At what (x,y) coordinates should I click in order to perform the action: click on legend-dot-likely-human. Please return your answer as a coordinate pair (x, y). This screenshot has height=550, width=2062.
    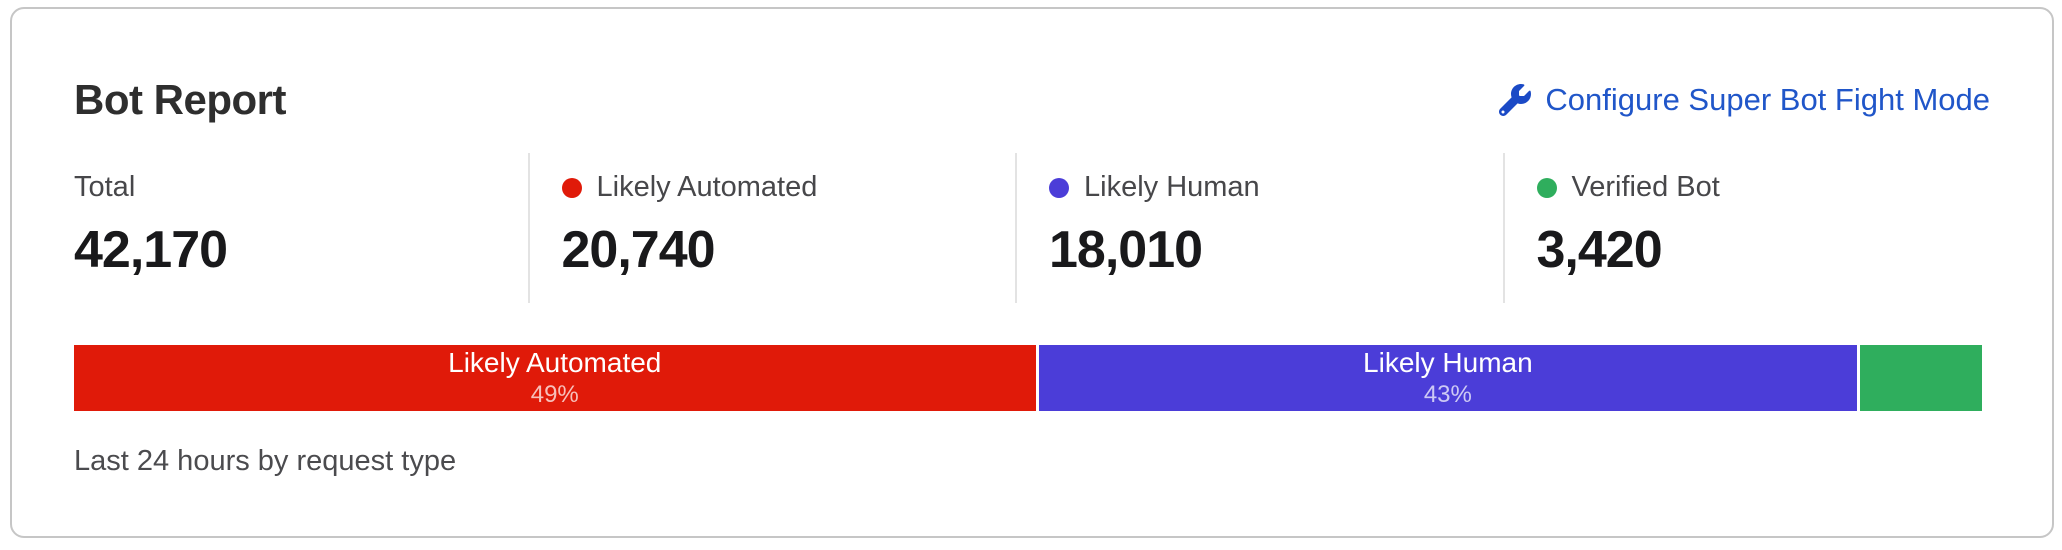
    Looking at the image, I should click on (1059, 187).